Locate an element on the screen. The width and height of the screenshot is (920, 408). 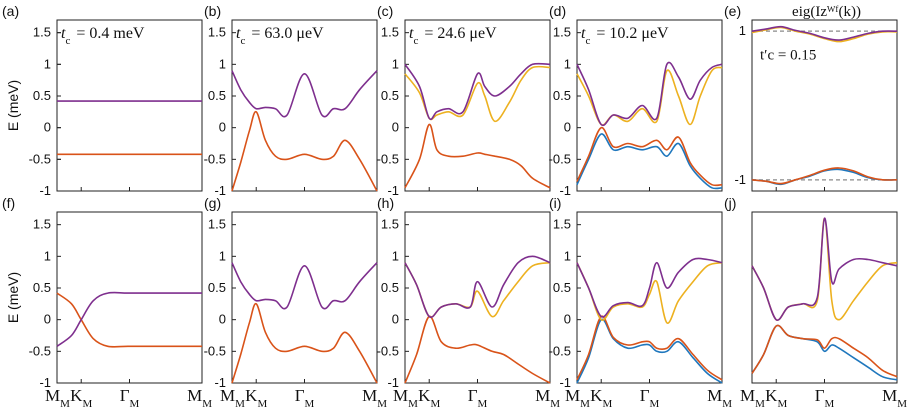
panel-label: (h) is located at coordinates (385, 203).